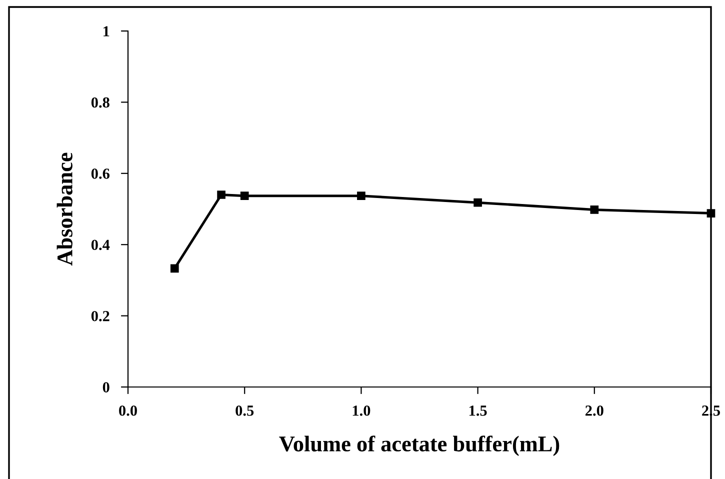  I want to click on y-axis-title: Absorbance, so click(64, 209).